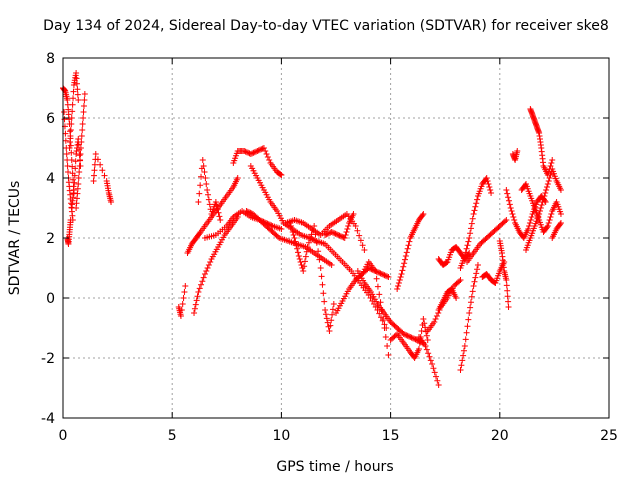 The height and width of the screenshot is (480, 640). What do you see at coordinates (391, 436) in the screenshot?
I see `x-tick-label: 15` at bounding box center [391, 436].